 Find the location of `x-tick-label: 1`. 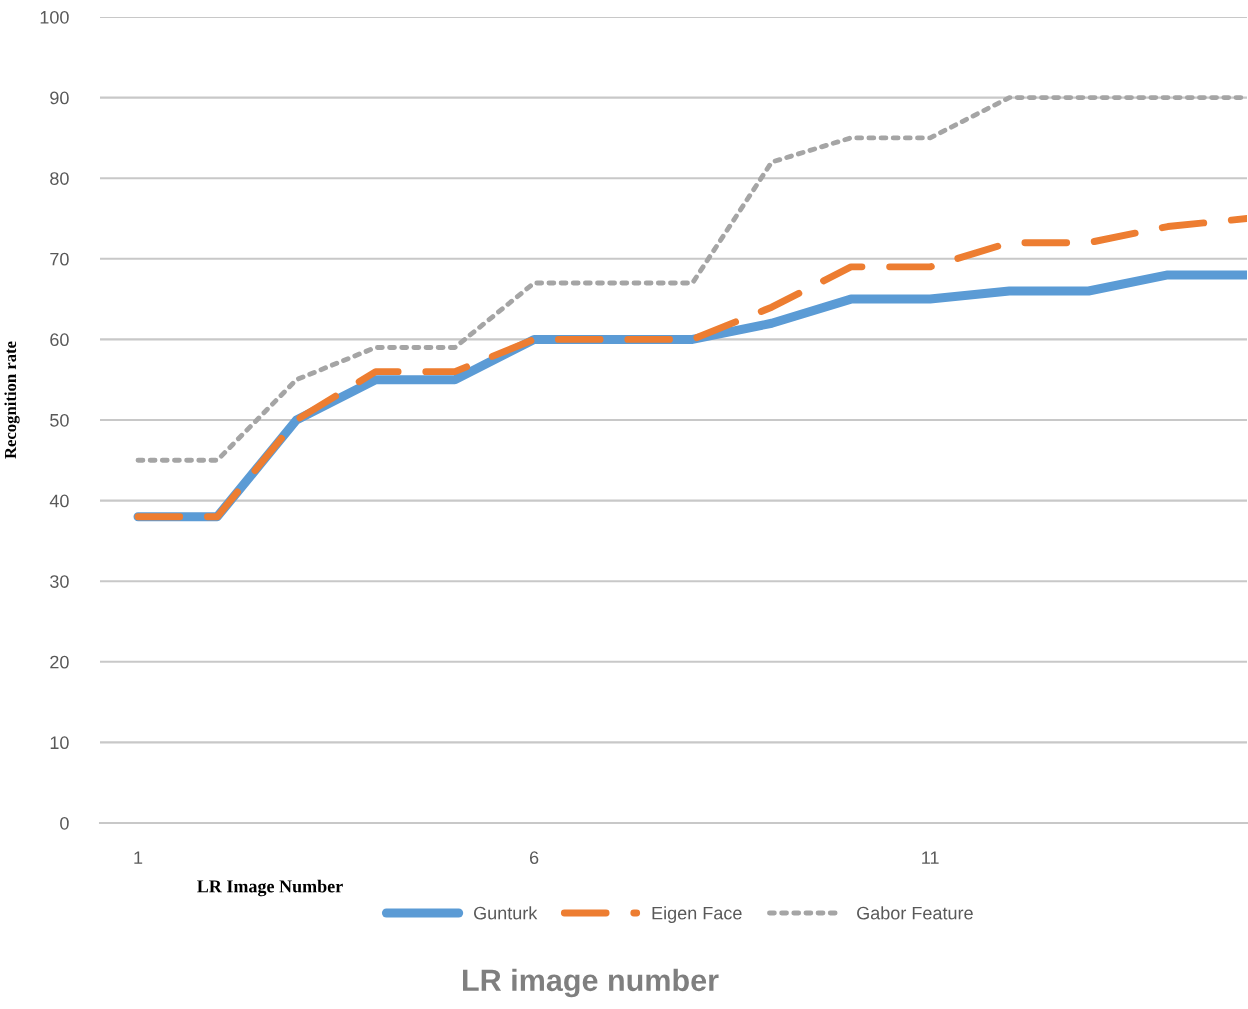

x-tick-label: 1 is located at coordinates (138, 857).